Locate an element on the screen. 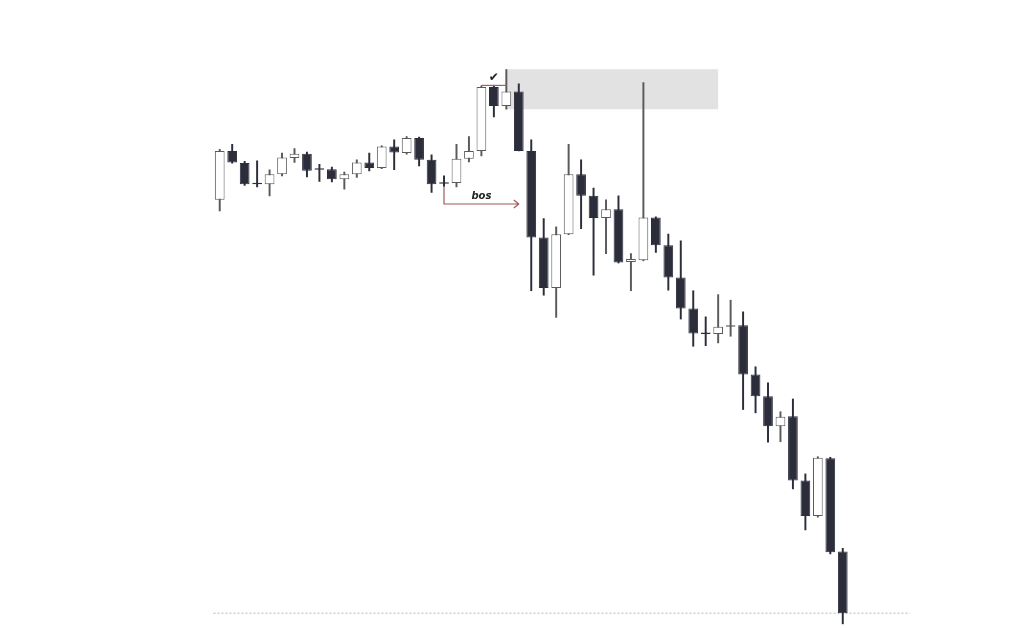 The image size is (1024, 630). candlestick is located at coordinates (631, 272).